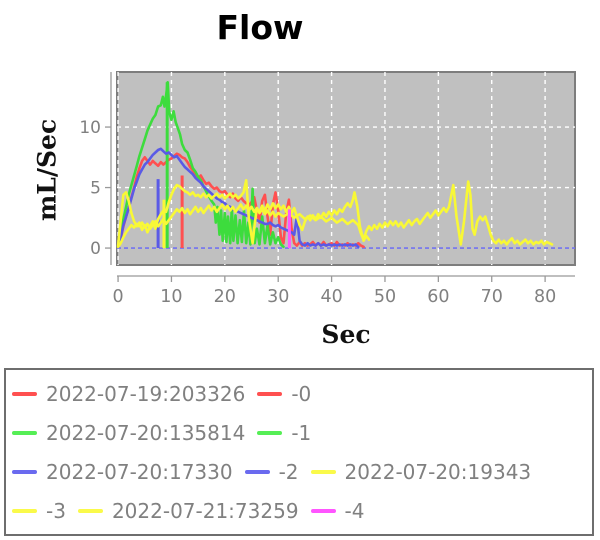 The height and width of the screenshot is (540, 600). What do you see at coordinates (278, 297) in the screenshot?
I see `x-tick-label: 30` at bounding box center [278, 297].